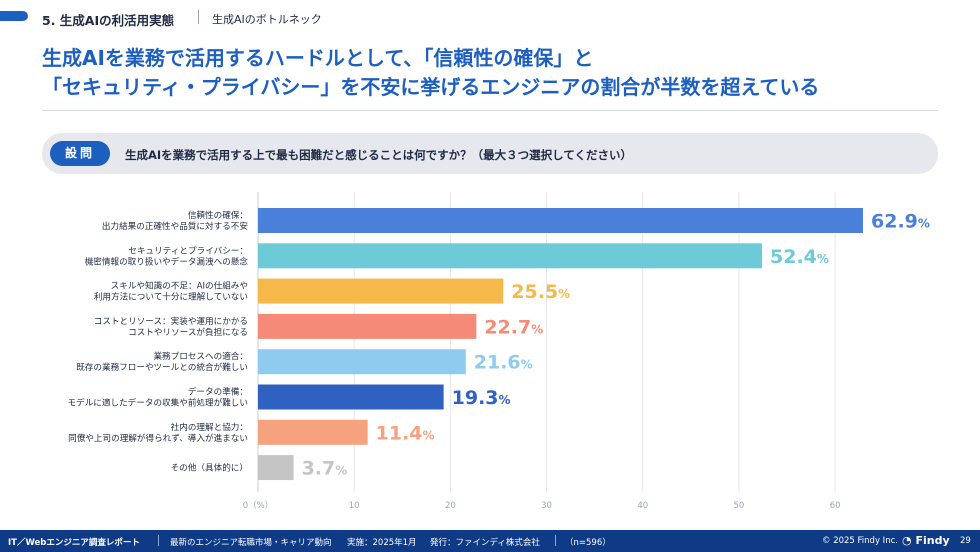 The image size is (980, 552). What do you see at coordinates (158, 438) in the screenshot?
I see `category-label-line: 同僚や上司の理解が得られず、導入が進まない` at bounding box center [158, 438].